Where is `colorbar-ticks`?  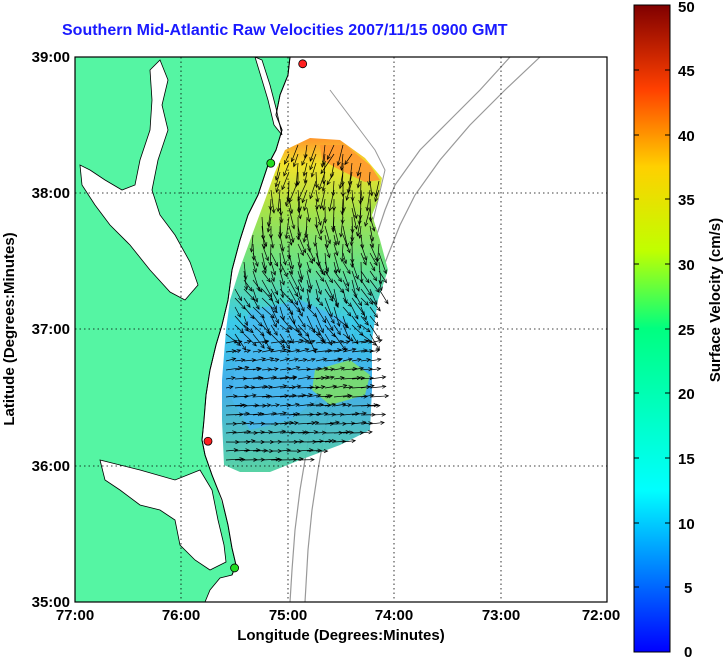
colorbar-ticks is located at coordinates (652, 328).